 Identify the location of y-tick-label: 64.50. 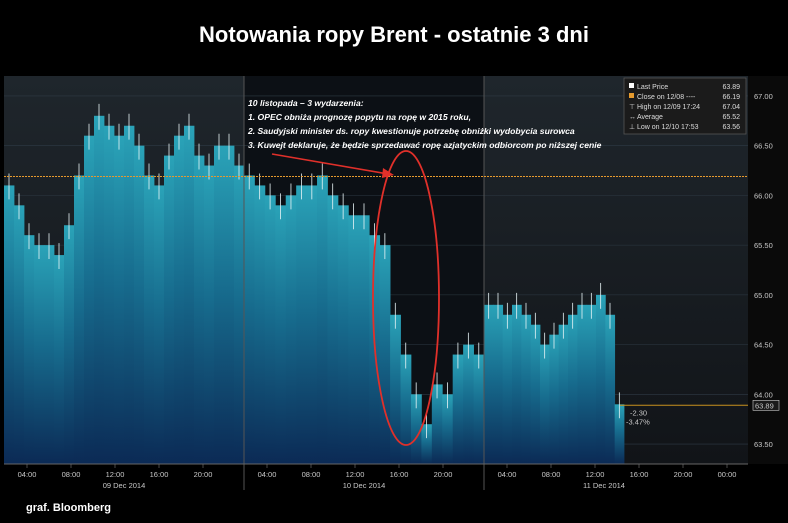
(763, 345).